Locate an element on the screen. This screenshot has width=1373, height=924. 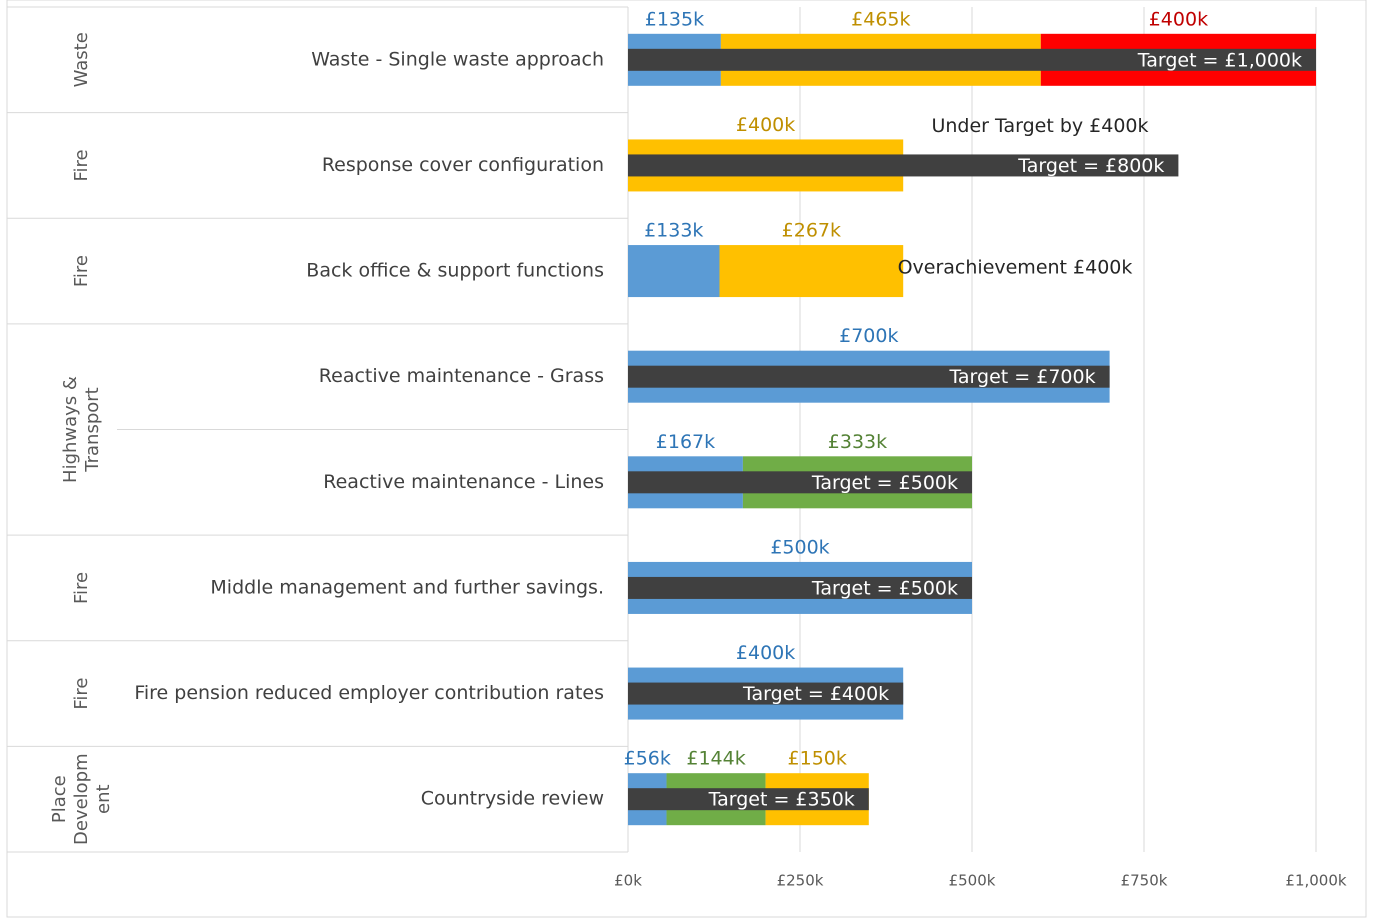
category-label: Waste - Single waste approach is located at coordinates (457, 59).